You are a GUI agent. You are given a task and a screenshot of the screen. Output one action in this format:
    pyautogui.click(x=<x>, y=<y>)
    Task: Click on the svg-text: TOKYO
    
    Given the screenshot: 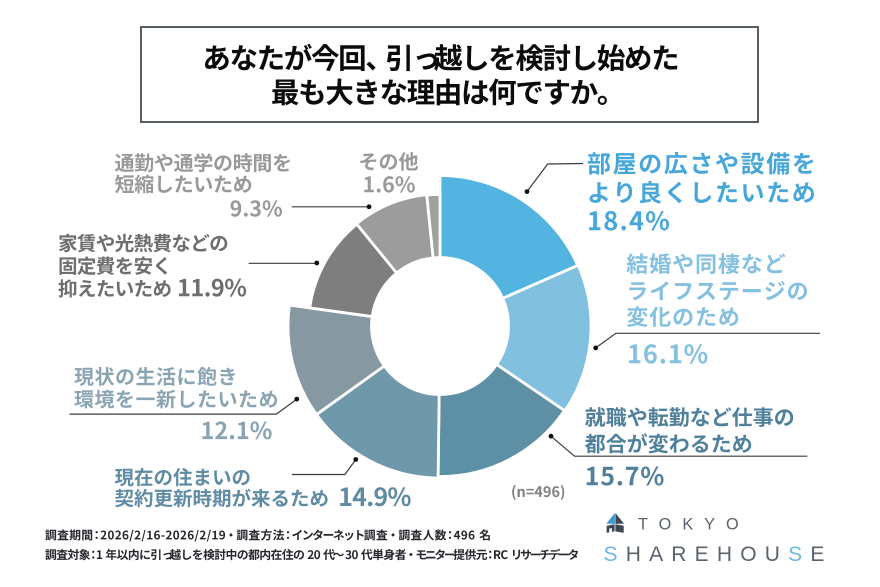 What is the action you would take?
    pyautogui.click(x=694, y=525)
    